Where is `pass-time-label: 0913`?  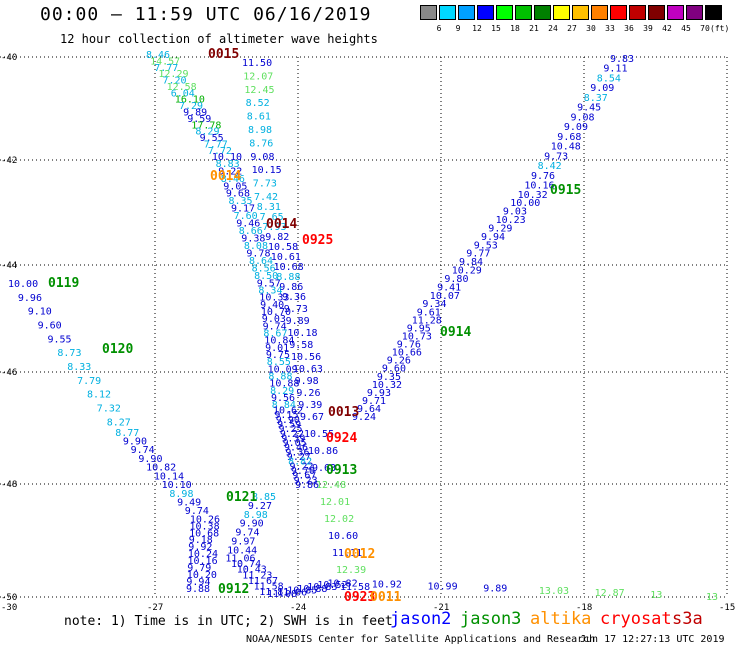 pass-time-label: 0913 is located at coordinates (341, 470).